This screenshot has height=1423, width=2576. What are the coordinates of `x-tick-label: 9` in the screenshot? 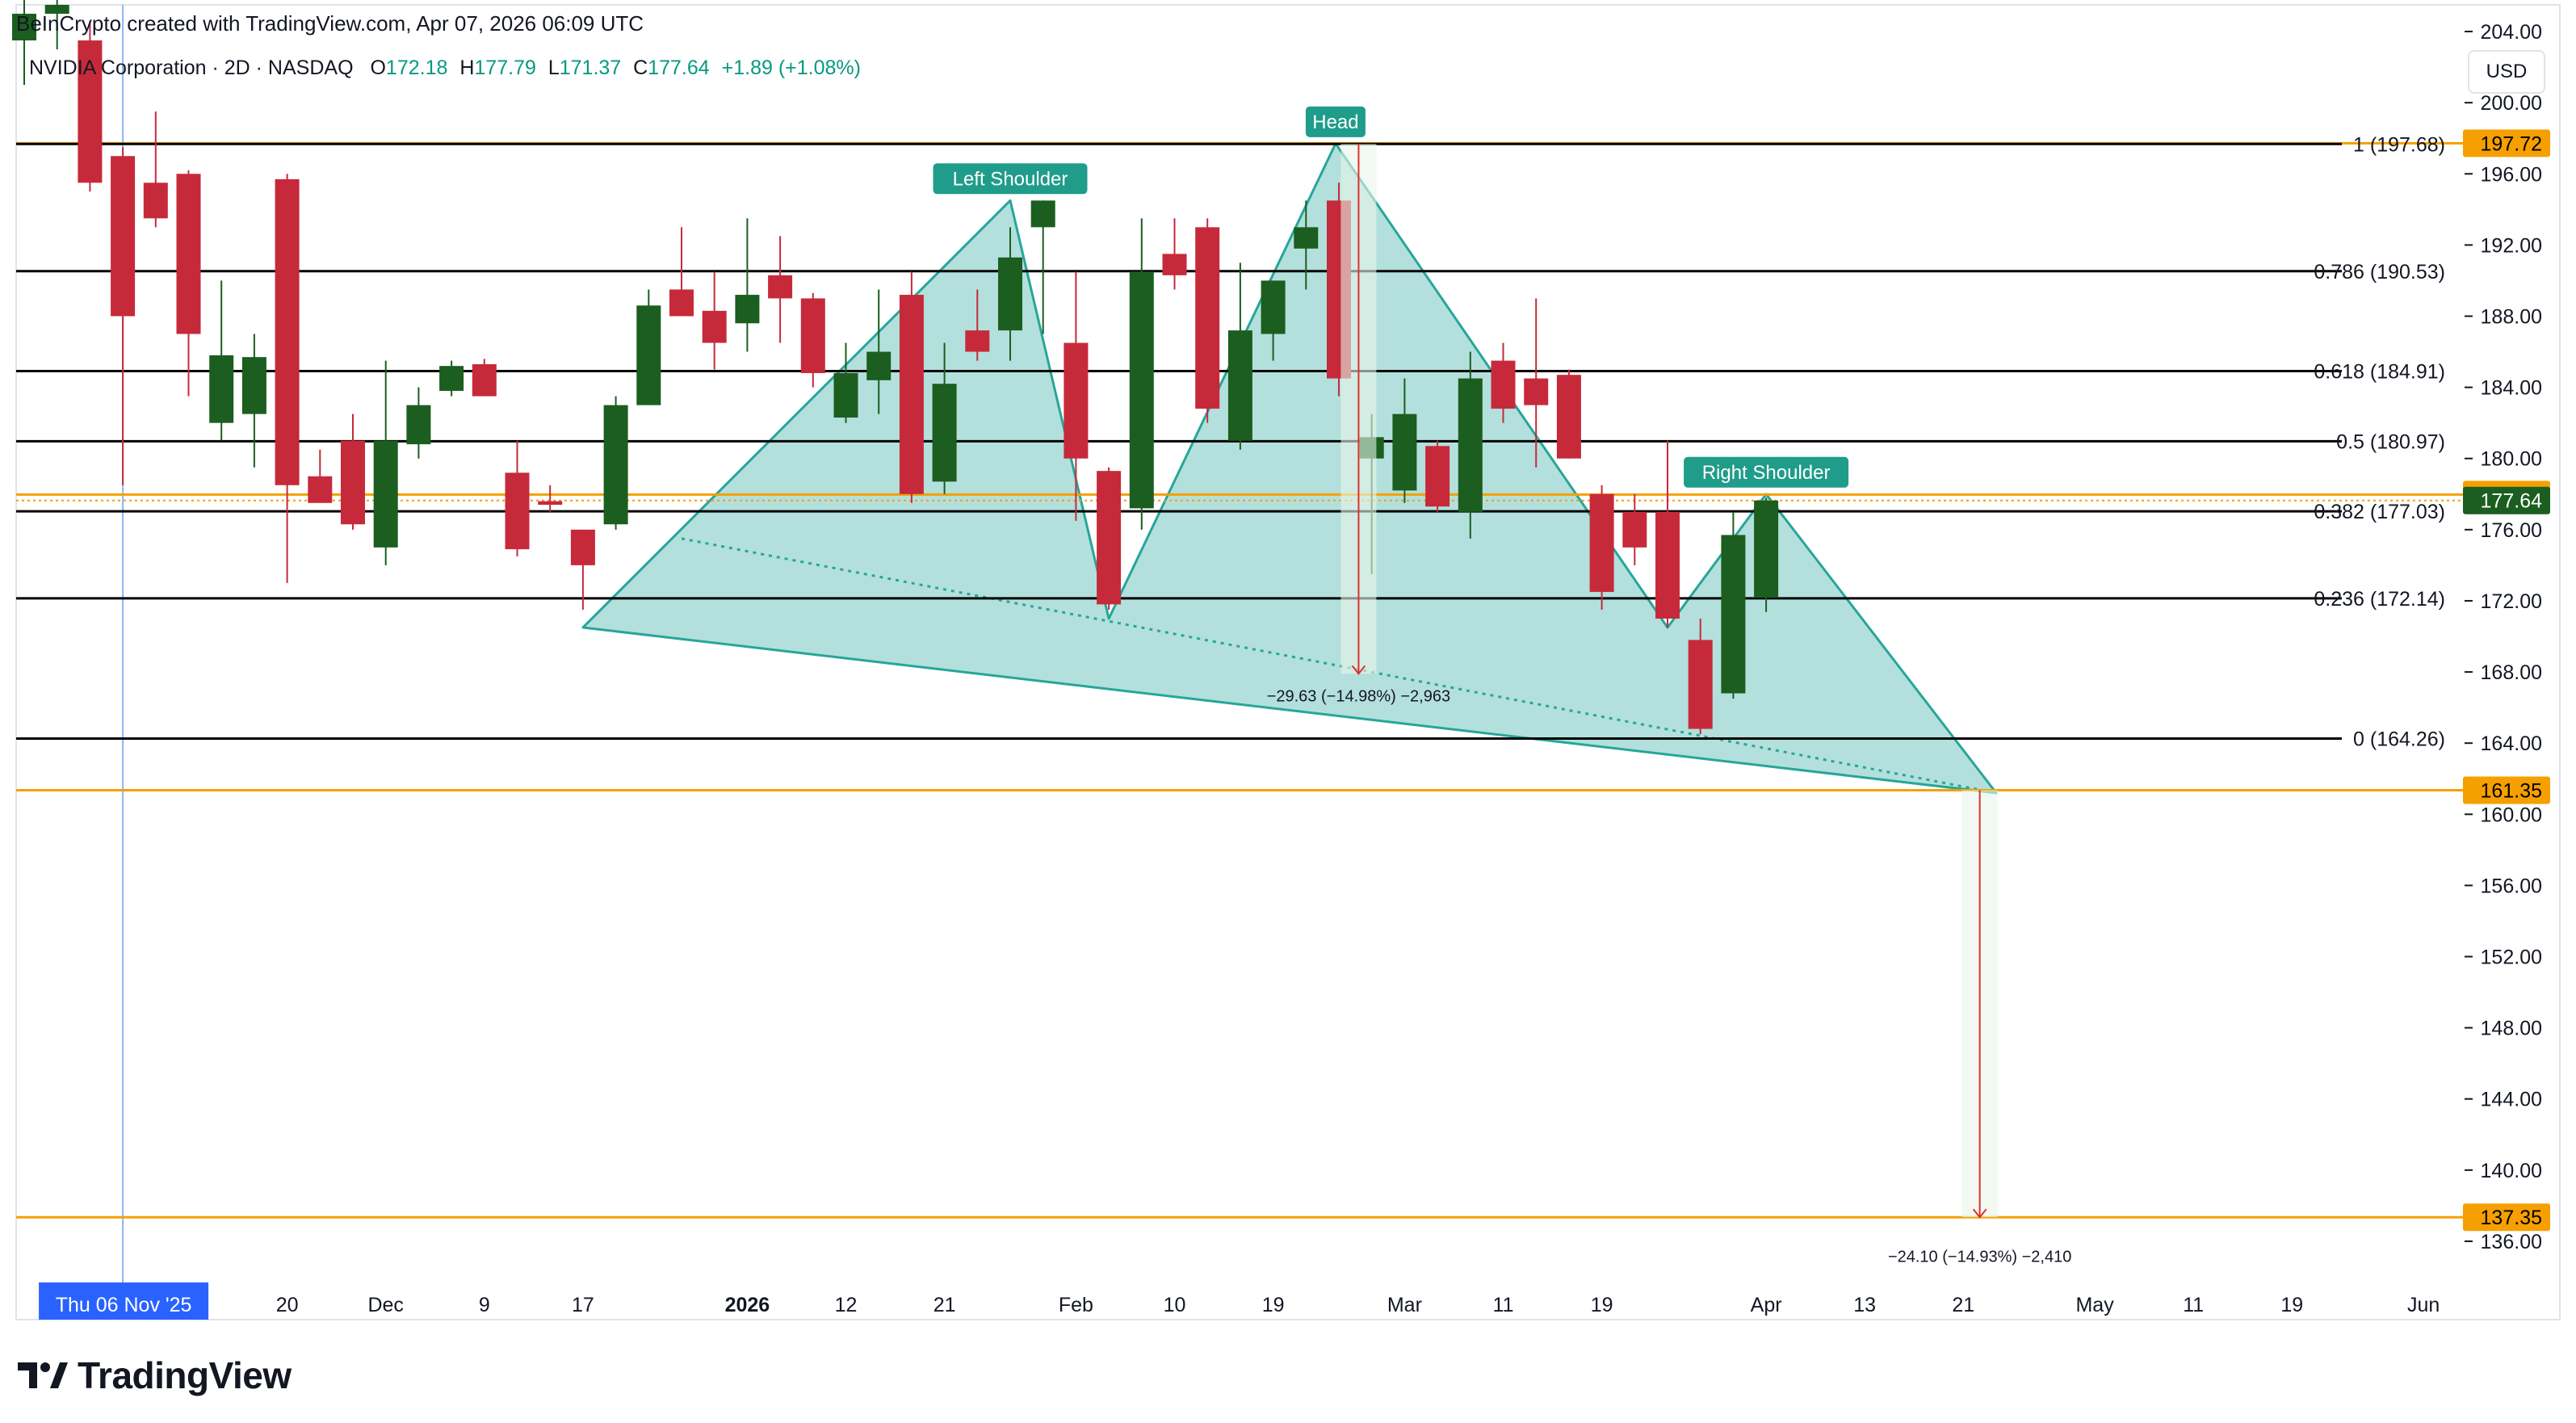 It's located at (484, 1305).